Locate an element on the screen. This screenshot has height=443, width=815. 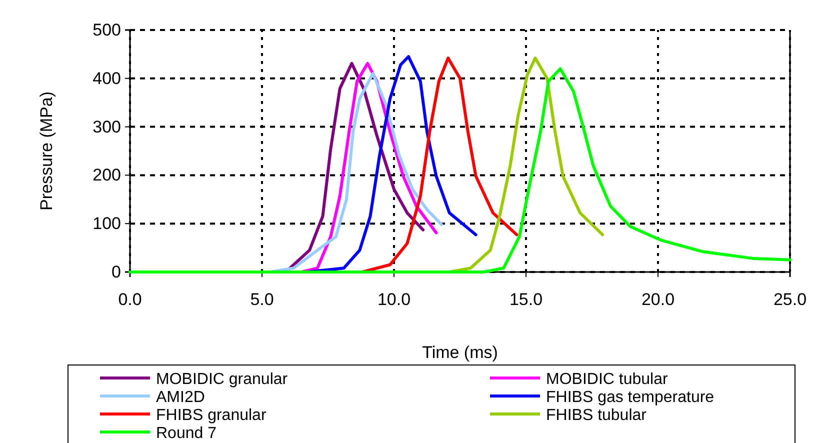
y-tick-label: 200 is located at coordinates (106, 175).